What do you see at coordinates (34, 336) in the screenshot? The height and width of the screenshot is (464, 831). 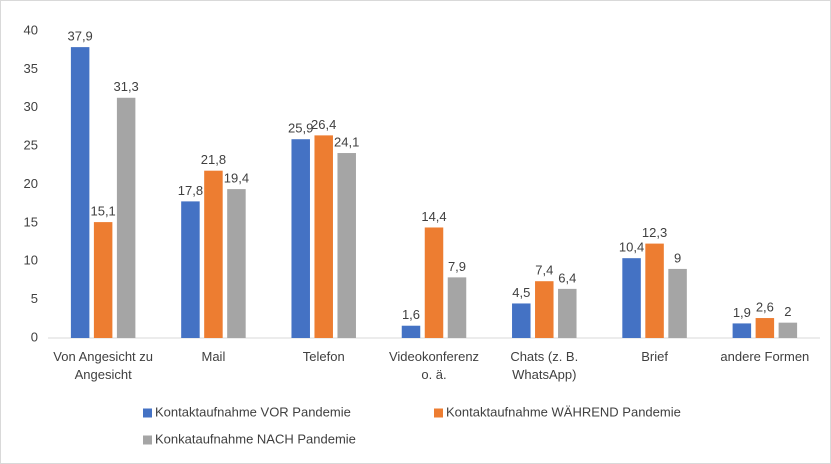 I see `y-tick-label: 0` at bounding box center [34, 336].